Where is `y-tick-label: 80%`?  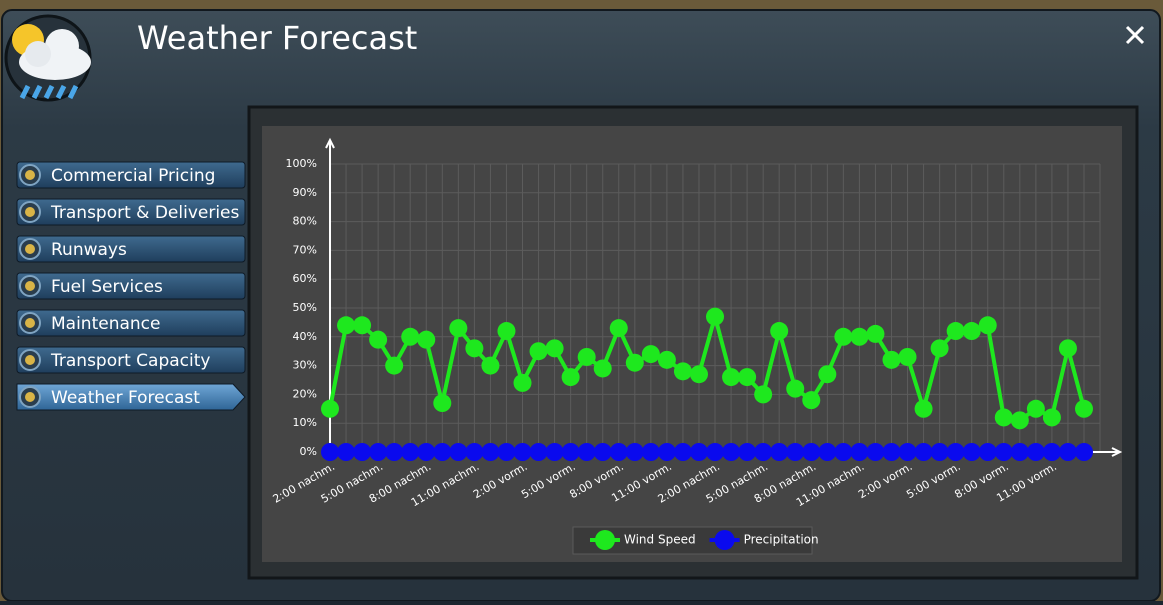 y-tick-label: 80% is located at coordinates (305, 221).